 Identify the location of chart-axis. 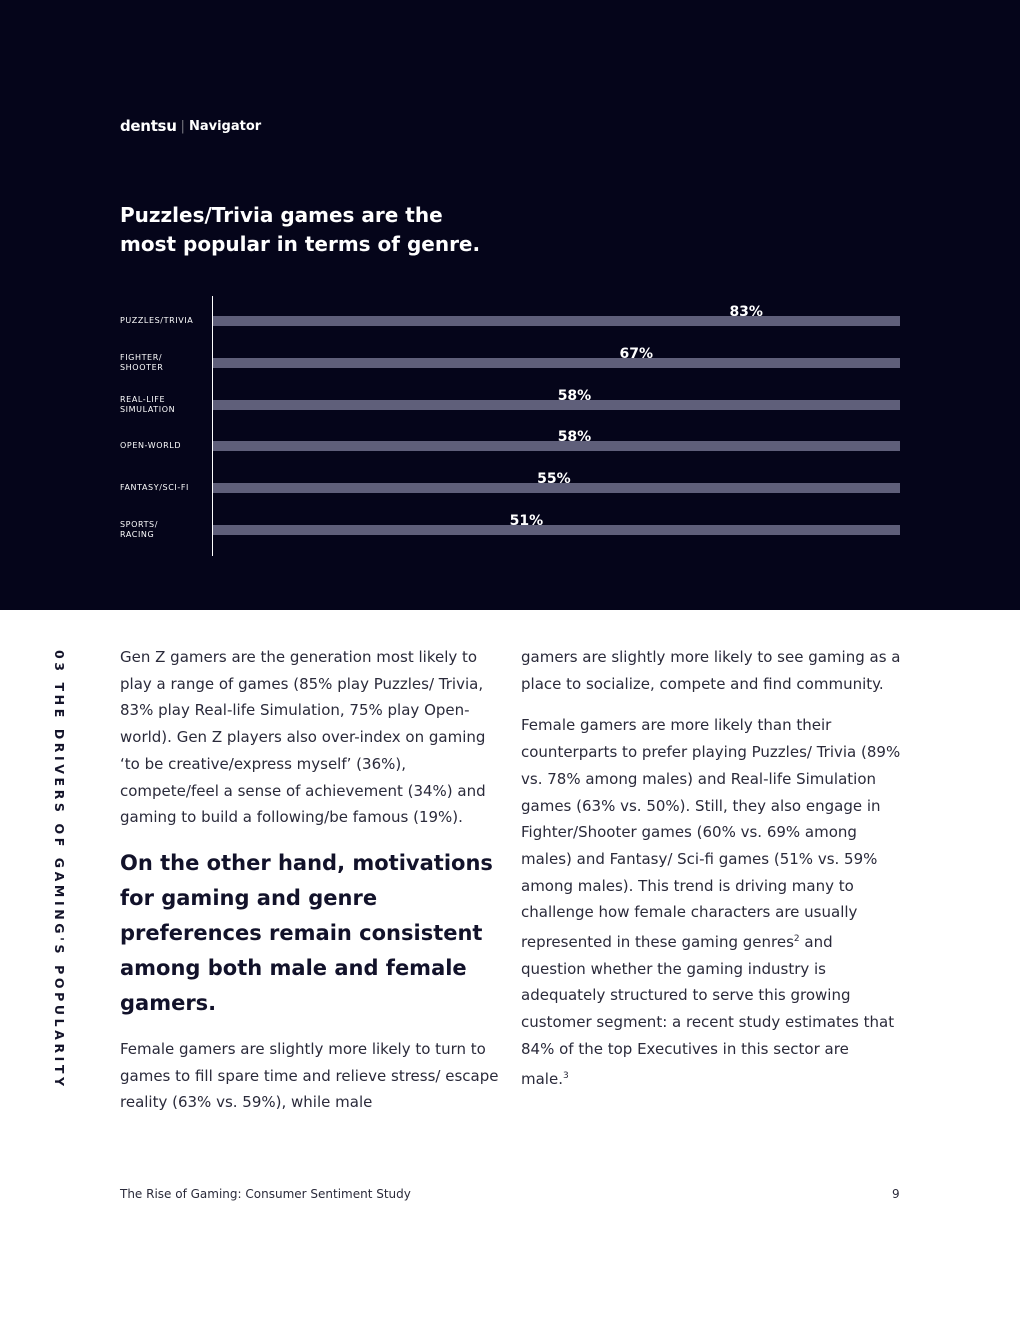
(212, 426).